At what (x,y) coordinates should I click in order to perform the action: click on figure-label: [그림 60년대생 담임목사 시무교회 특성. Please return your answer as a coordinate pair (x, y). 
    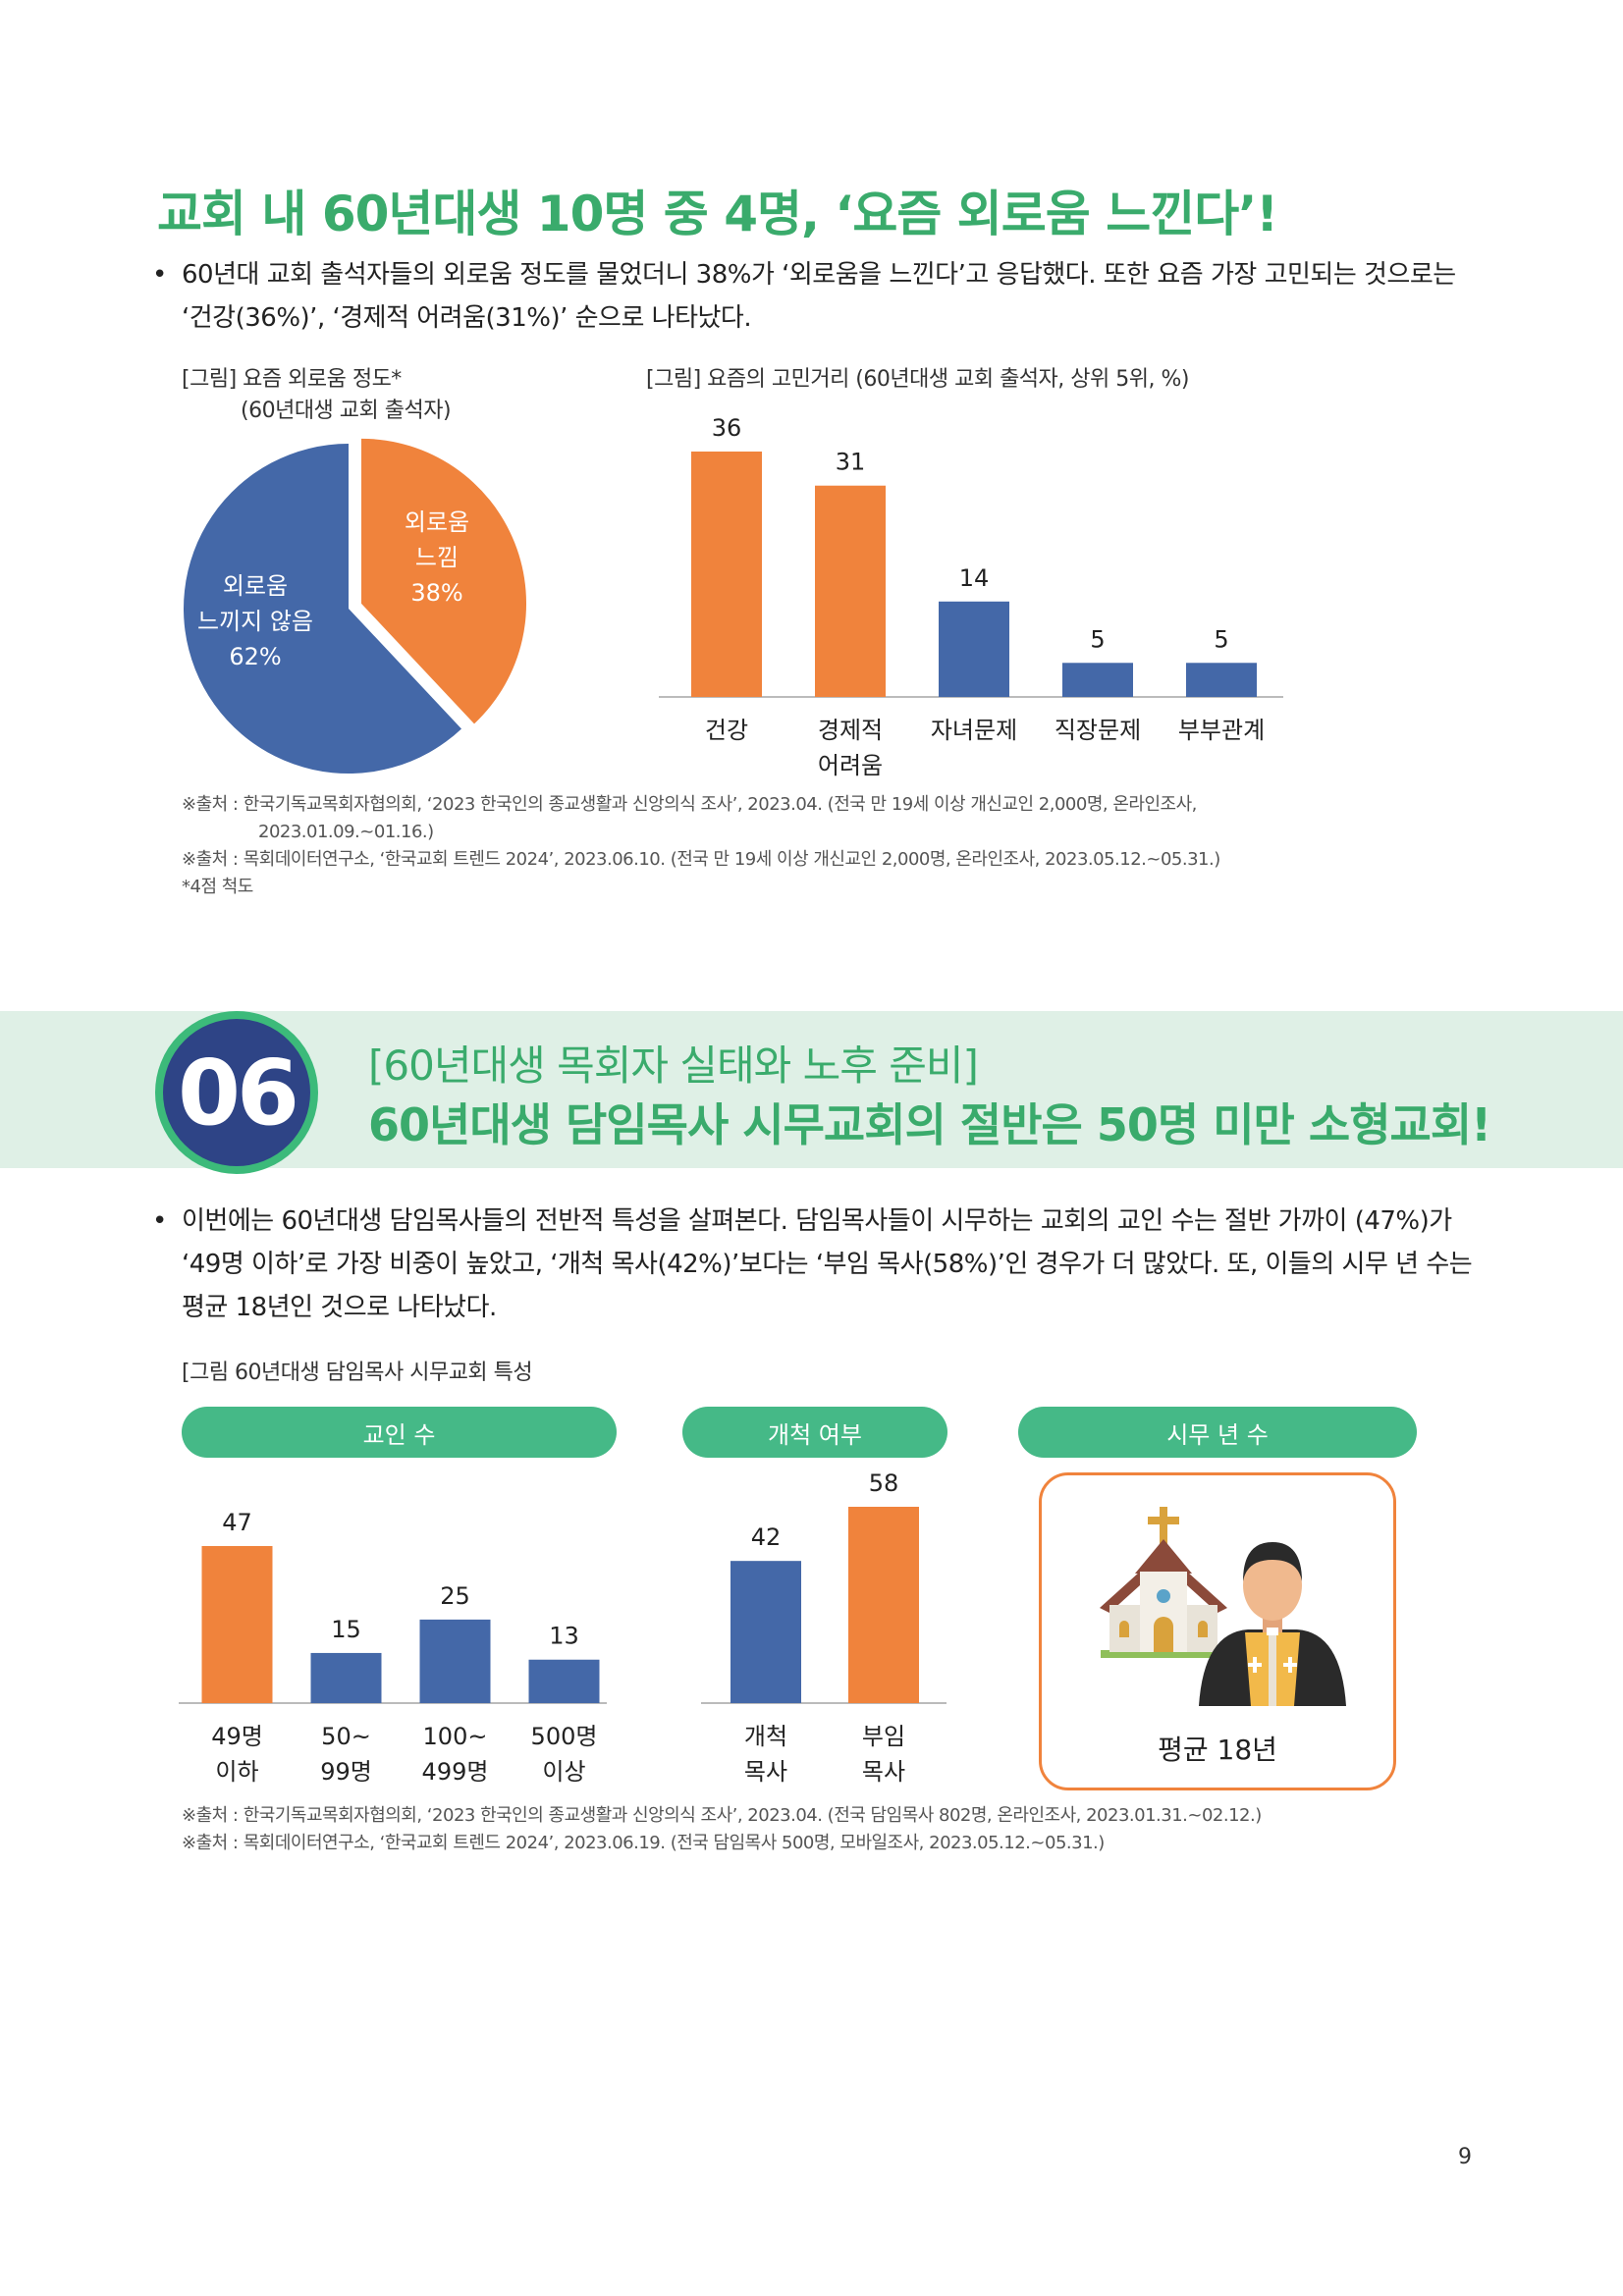
    Looking at the image, I should click on (357, 1373).